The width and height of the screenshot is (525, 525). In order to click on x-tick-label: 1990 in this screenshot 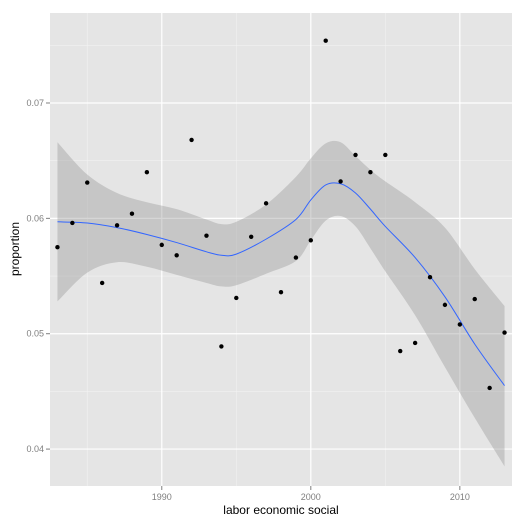, I will do `click(162, 497)`.